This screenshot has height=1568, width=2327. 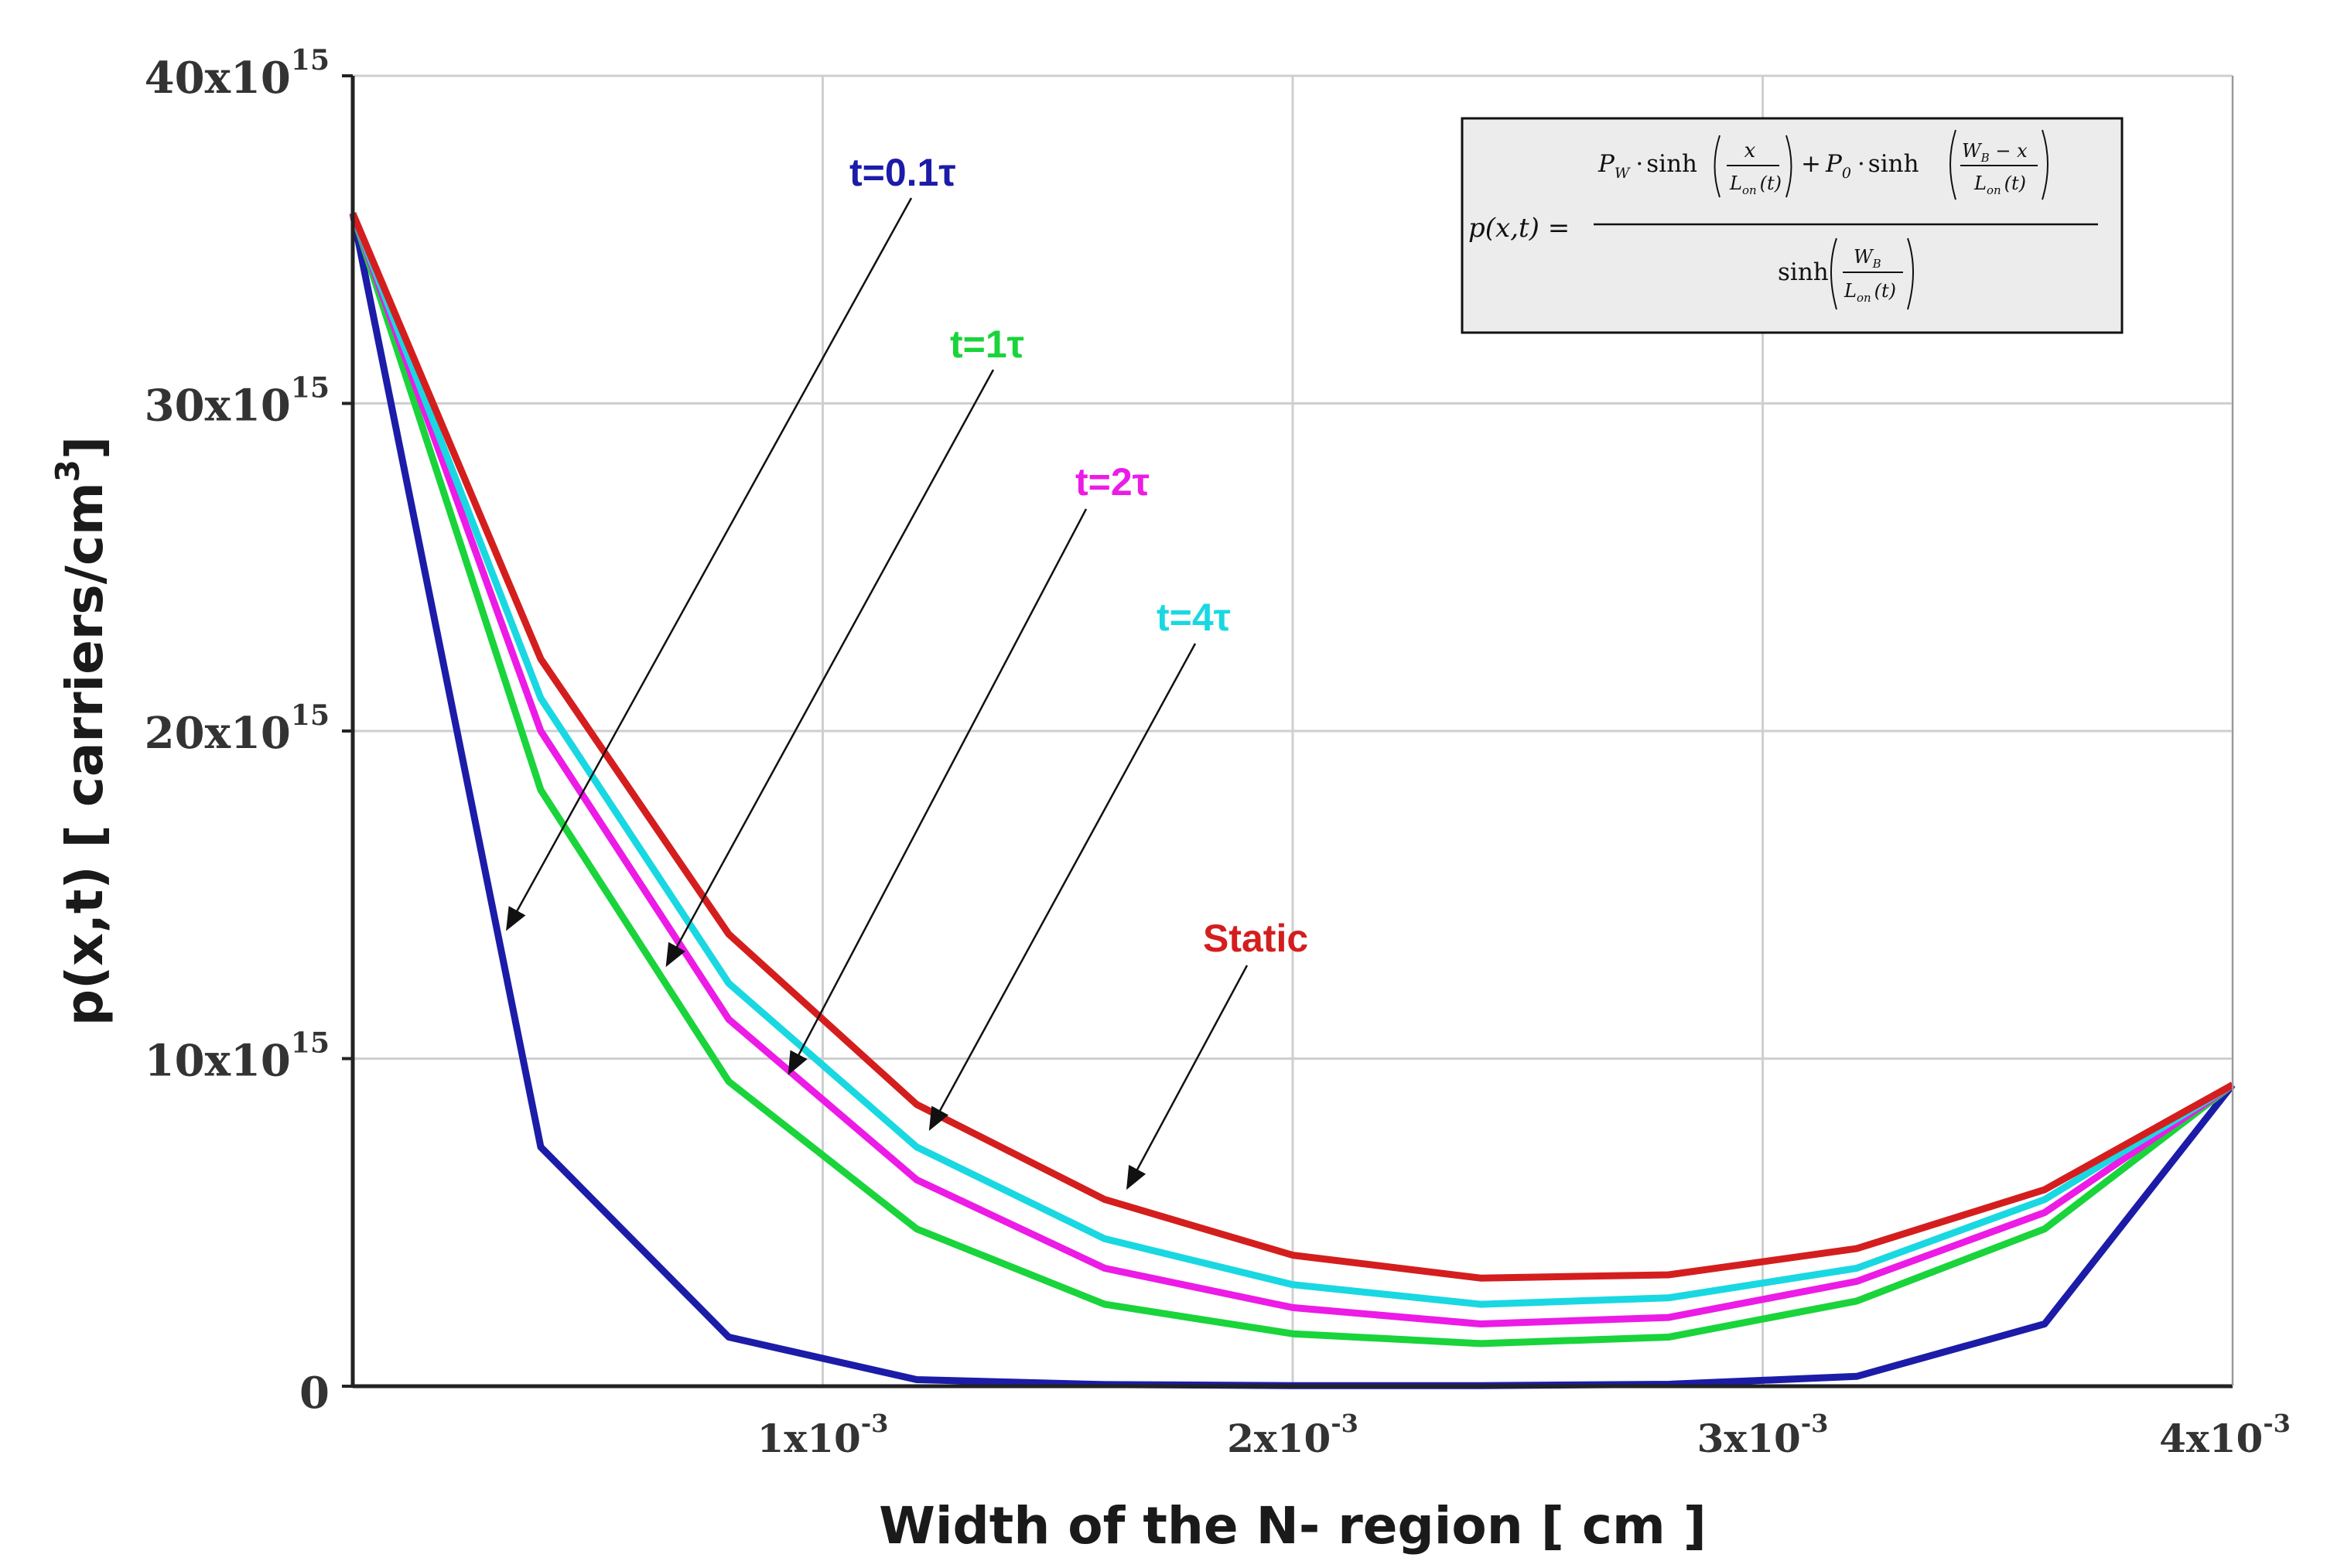 I want to click on formula-background, so click(x=1792, y=225).